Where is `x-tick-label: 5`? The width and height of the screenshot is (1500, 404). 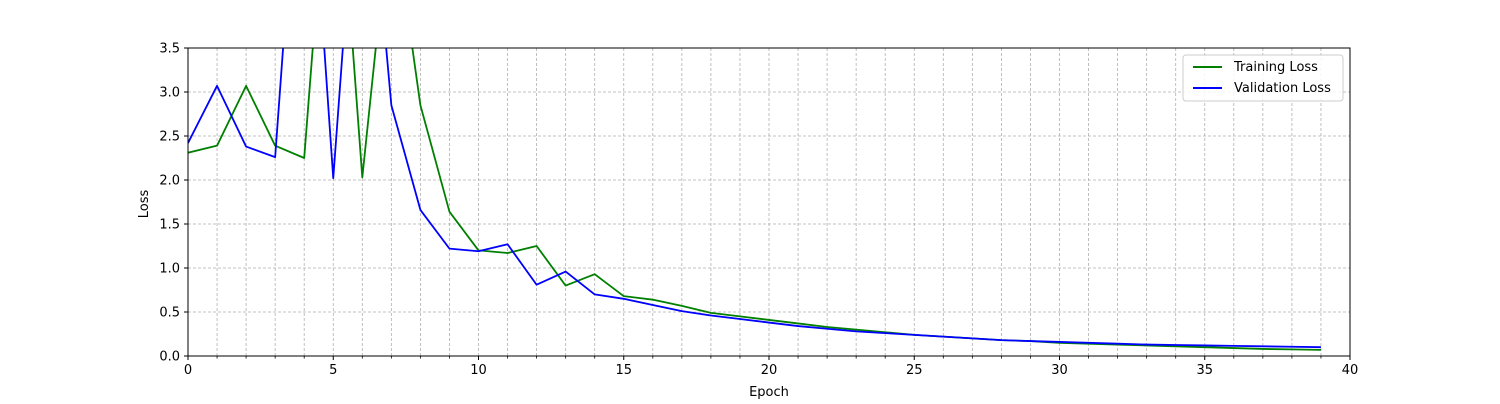
x-tick-label: 5 is located at coordinates (333, 370).